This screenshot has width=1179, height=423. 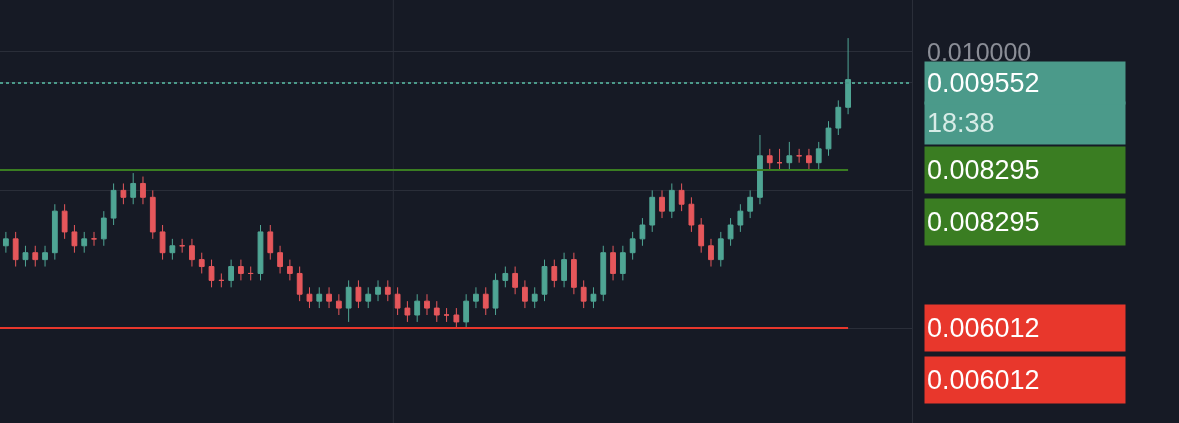 What do you see at coordinates (961, 123) in the screenshot?
I see `text: 18:38` at bounding box center [961, 123].